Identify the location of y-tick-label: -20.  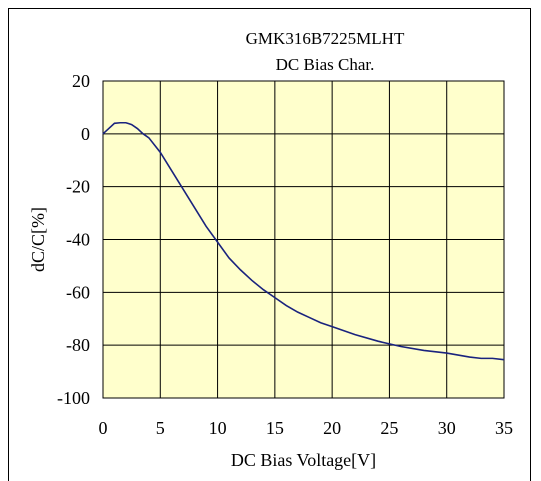
(78, 187).